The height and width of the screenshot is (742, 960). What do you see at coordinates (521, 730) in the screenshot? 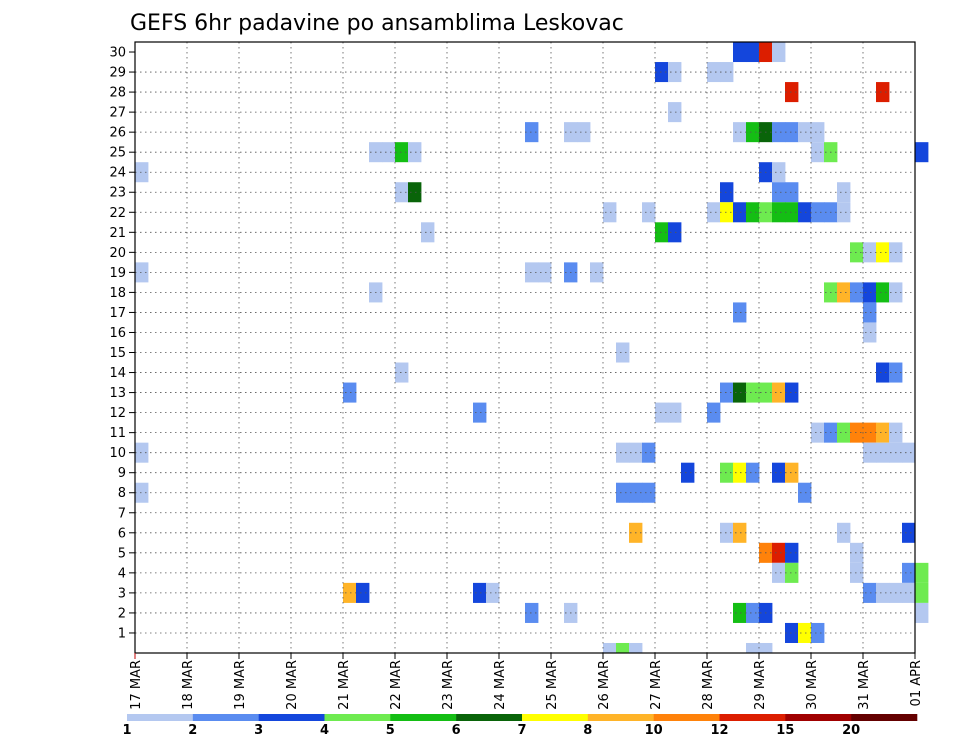
I see `colorbar-label: 7` at bounding box center [521, 730].